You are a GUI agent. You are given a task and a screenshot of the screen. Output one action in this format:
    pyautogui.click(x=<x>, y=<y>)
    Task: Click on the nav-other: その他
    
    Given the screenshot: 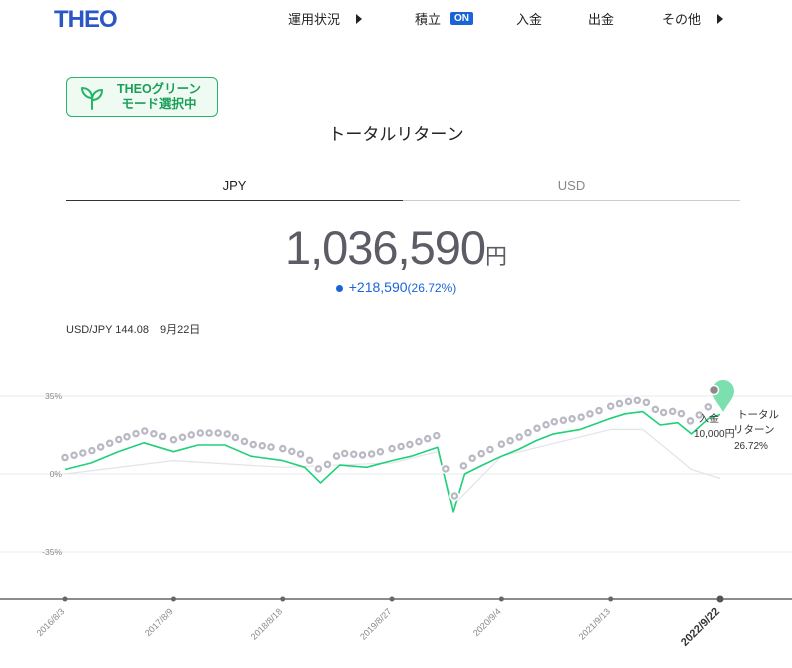 What is the action you would take?
    pyautogui.click(x=693, y=18)
    